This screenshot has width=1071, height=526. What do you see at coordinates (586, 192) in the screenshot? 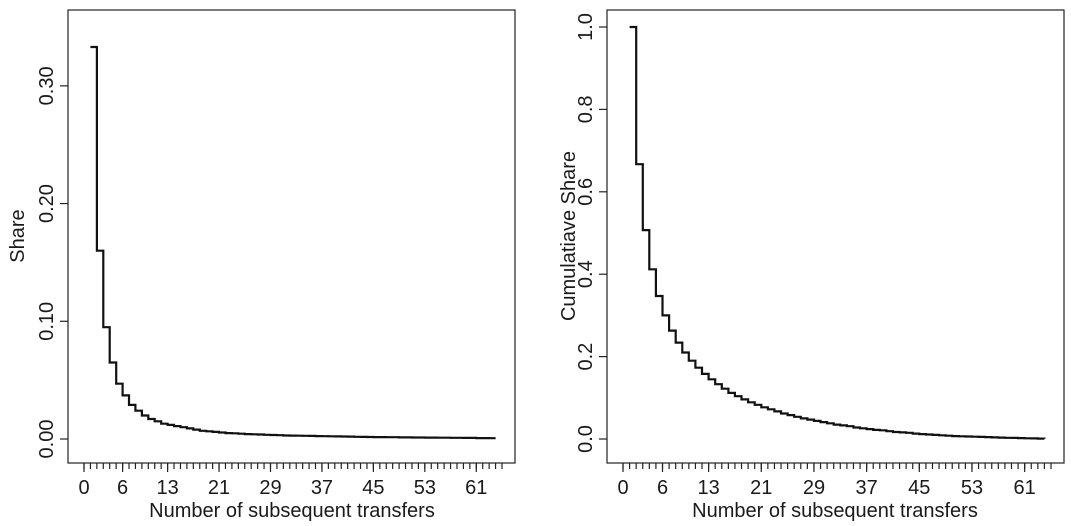
I see `cumulative-y-tick-label: 0.6` at bounding box center [586, 192].